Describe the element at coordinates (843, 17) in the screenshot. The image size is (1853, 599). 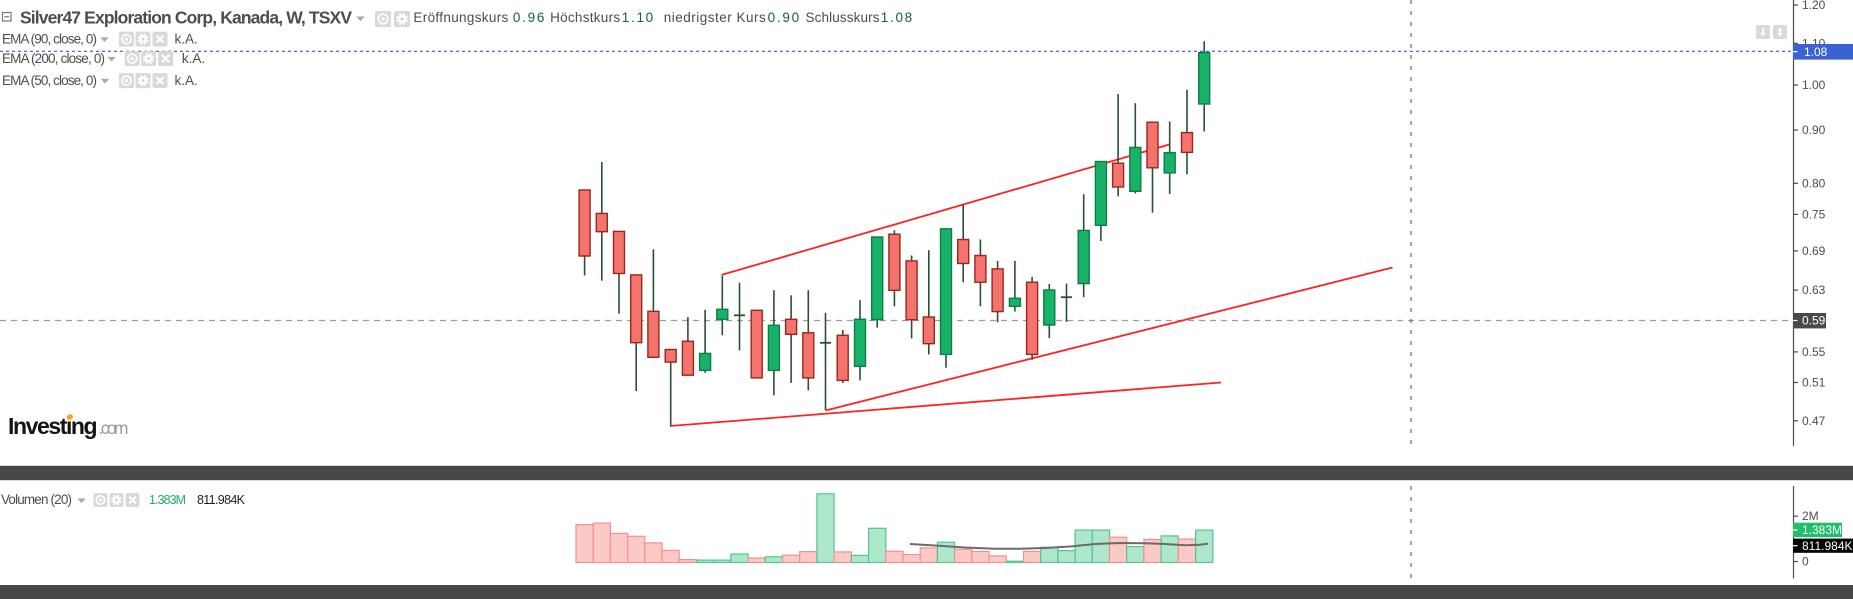
I see `svg-text: Schlusskurs` at that location.